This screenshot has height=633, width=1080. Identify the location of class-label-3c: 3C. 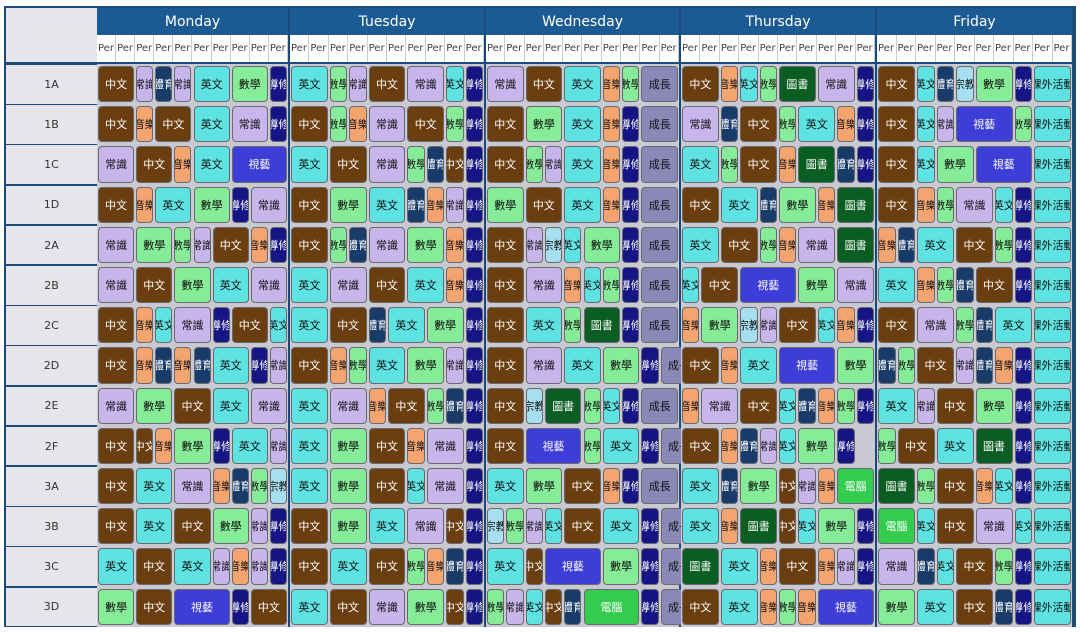
(51, 566).